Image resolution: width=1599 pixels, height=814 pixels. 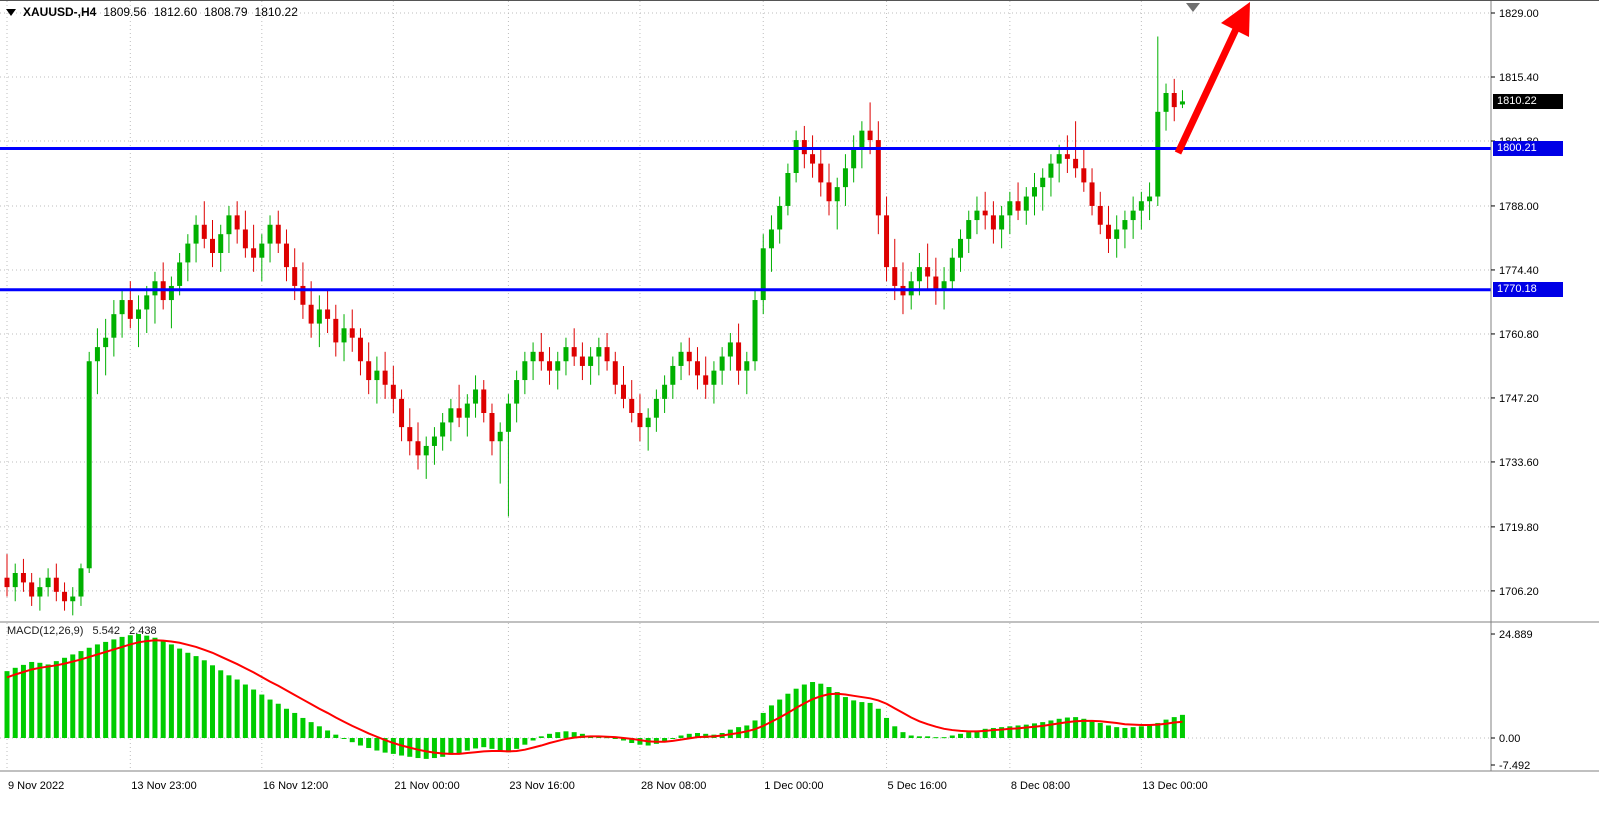 I want to click on macd-name: MACD(12,26,9), so click(x=45, y=631).